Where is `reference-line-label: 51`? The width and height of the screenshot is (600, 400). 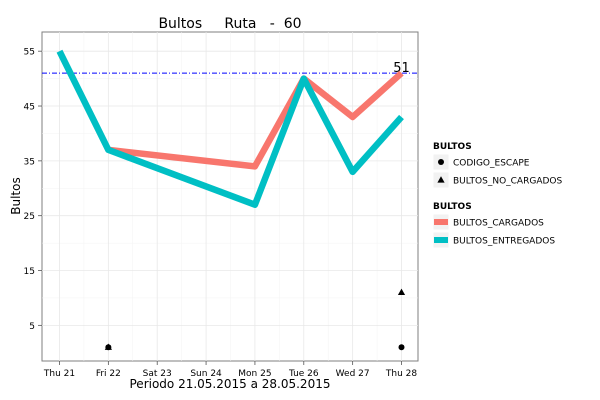 reference-line-label: 51 is located at coordinates (401, 68).